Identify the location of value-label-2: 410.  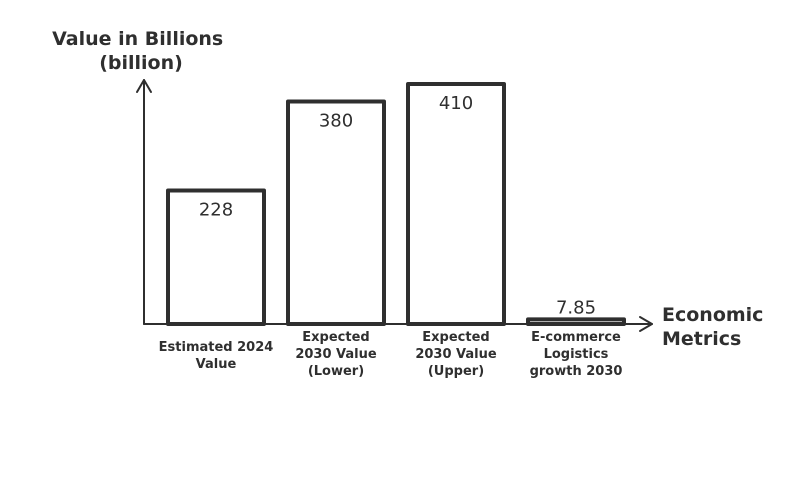
(456, 103).